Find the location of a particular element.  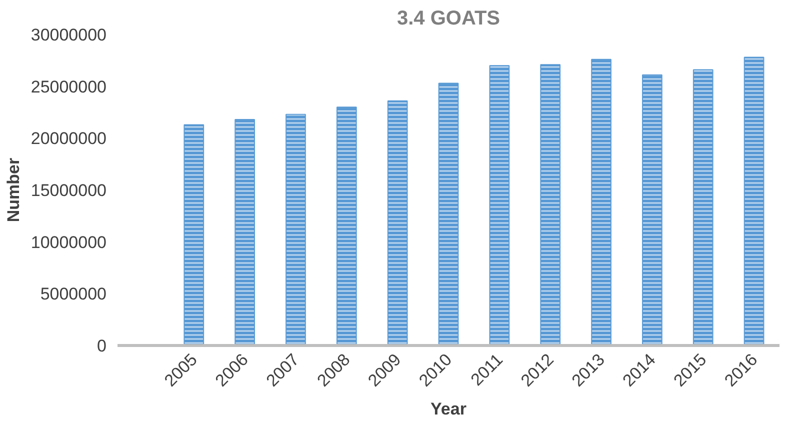

y-tick-label: 10000000 is located at coordinates (68, 242).